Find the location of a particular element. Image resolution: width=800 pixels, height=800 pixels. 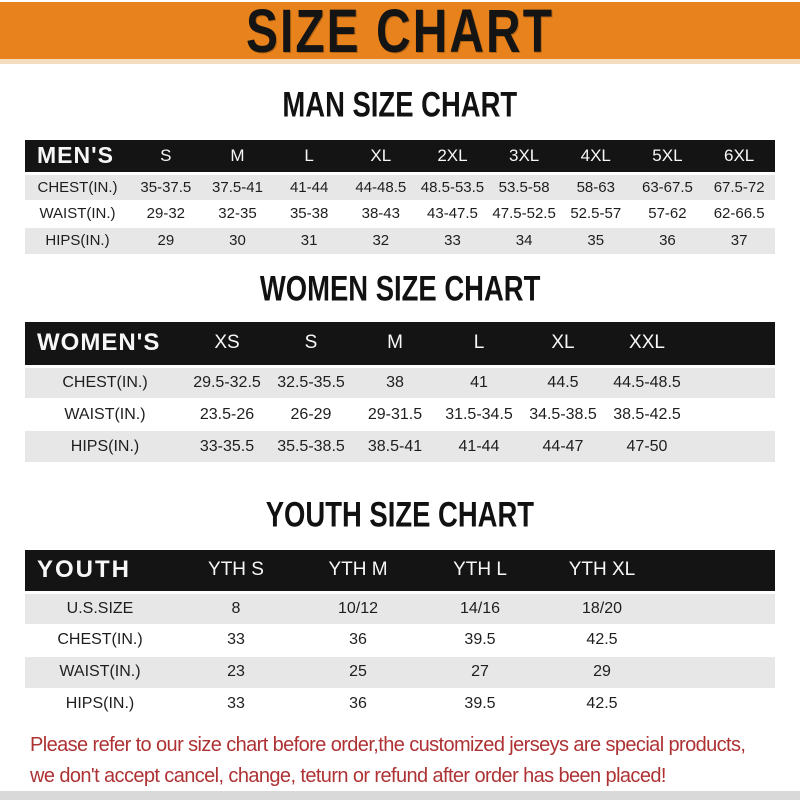

column-header: S is located at coordinates (166, 157).